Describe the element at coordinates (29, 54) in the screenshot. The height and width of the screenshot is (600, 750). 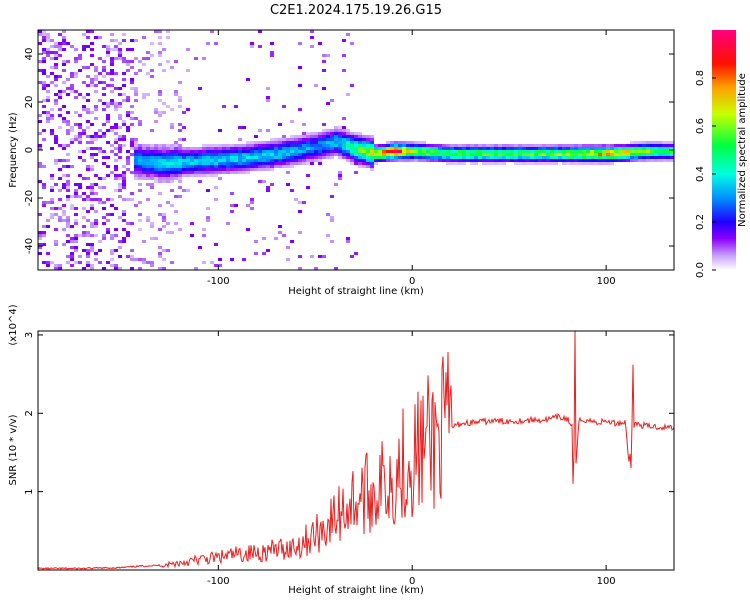
I see `spectrogram-y-tick-label: 40` at that location.